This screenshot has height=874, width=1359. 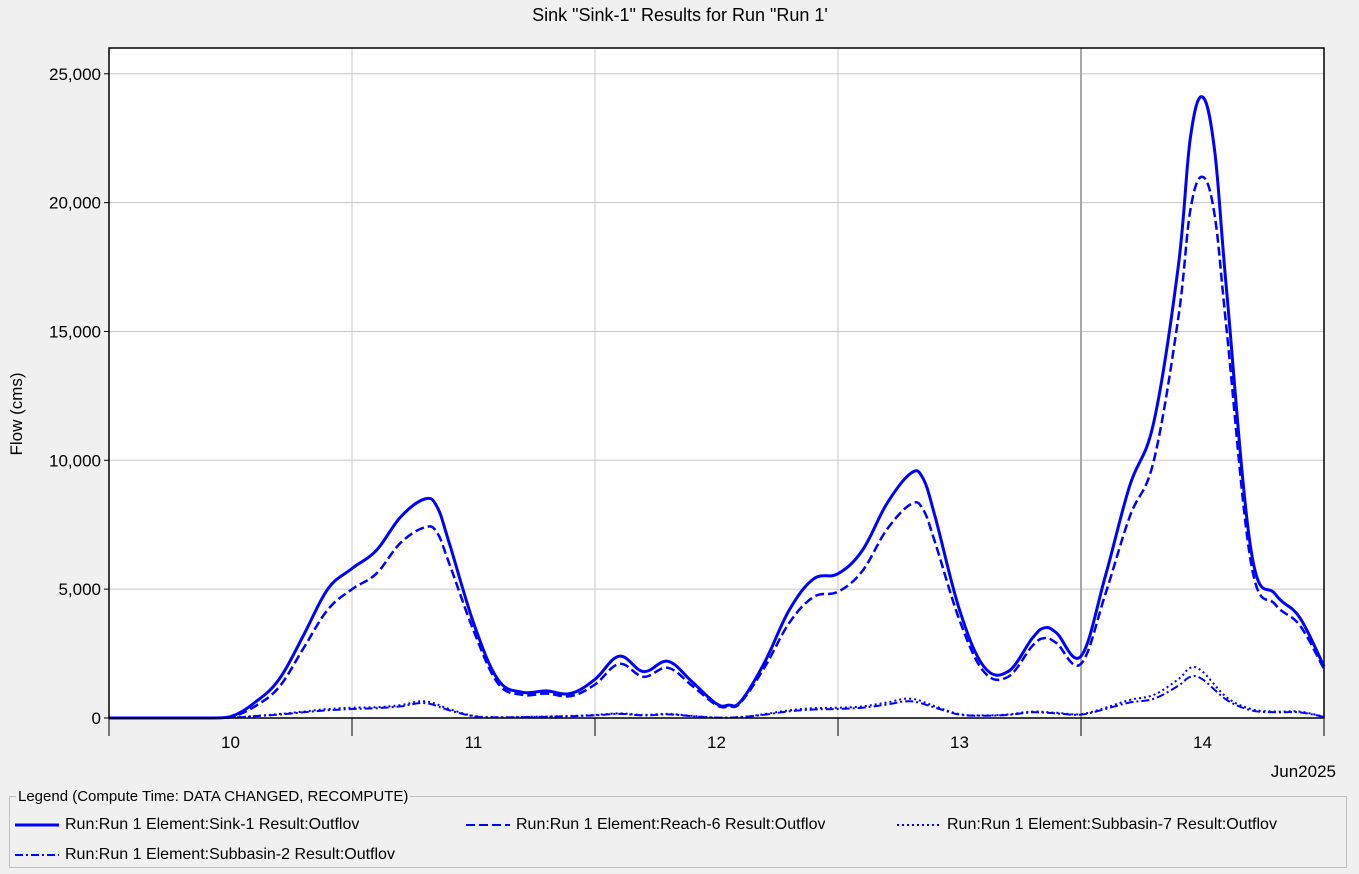 I want to click on y-axis-label: Flow (cms), so click(x=16, y=413).